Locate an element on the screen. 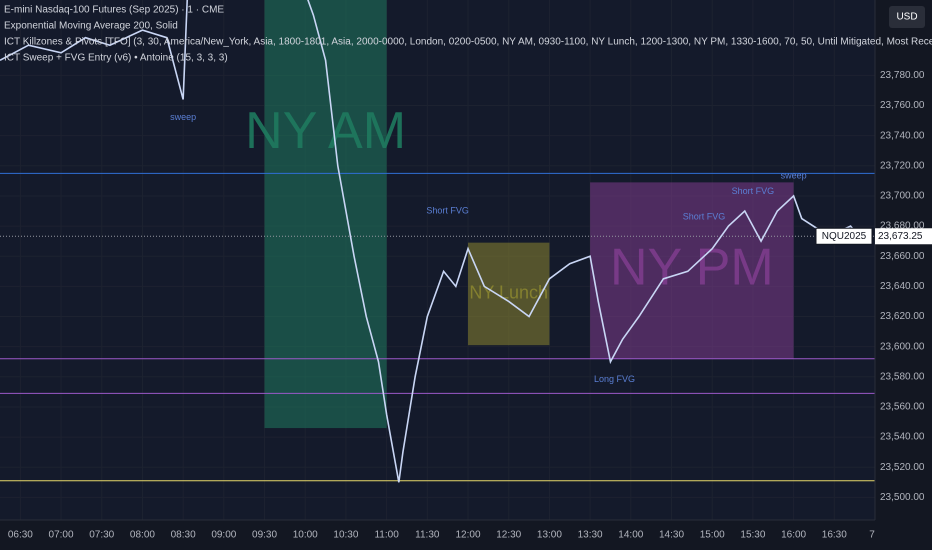 The height and width of the screenshot is (550, 932). y-tick-label: 23,640.00 is located at coordinates (902, 286).